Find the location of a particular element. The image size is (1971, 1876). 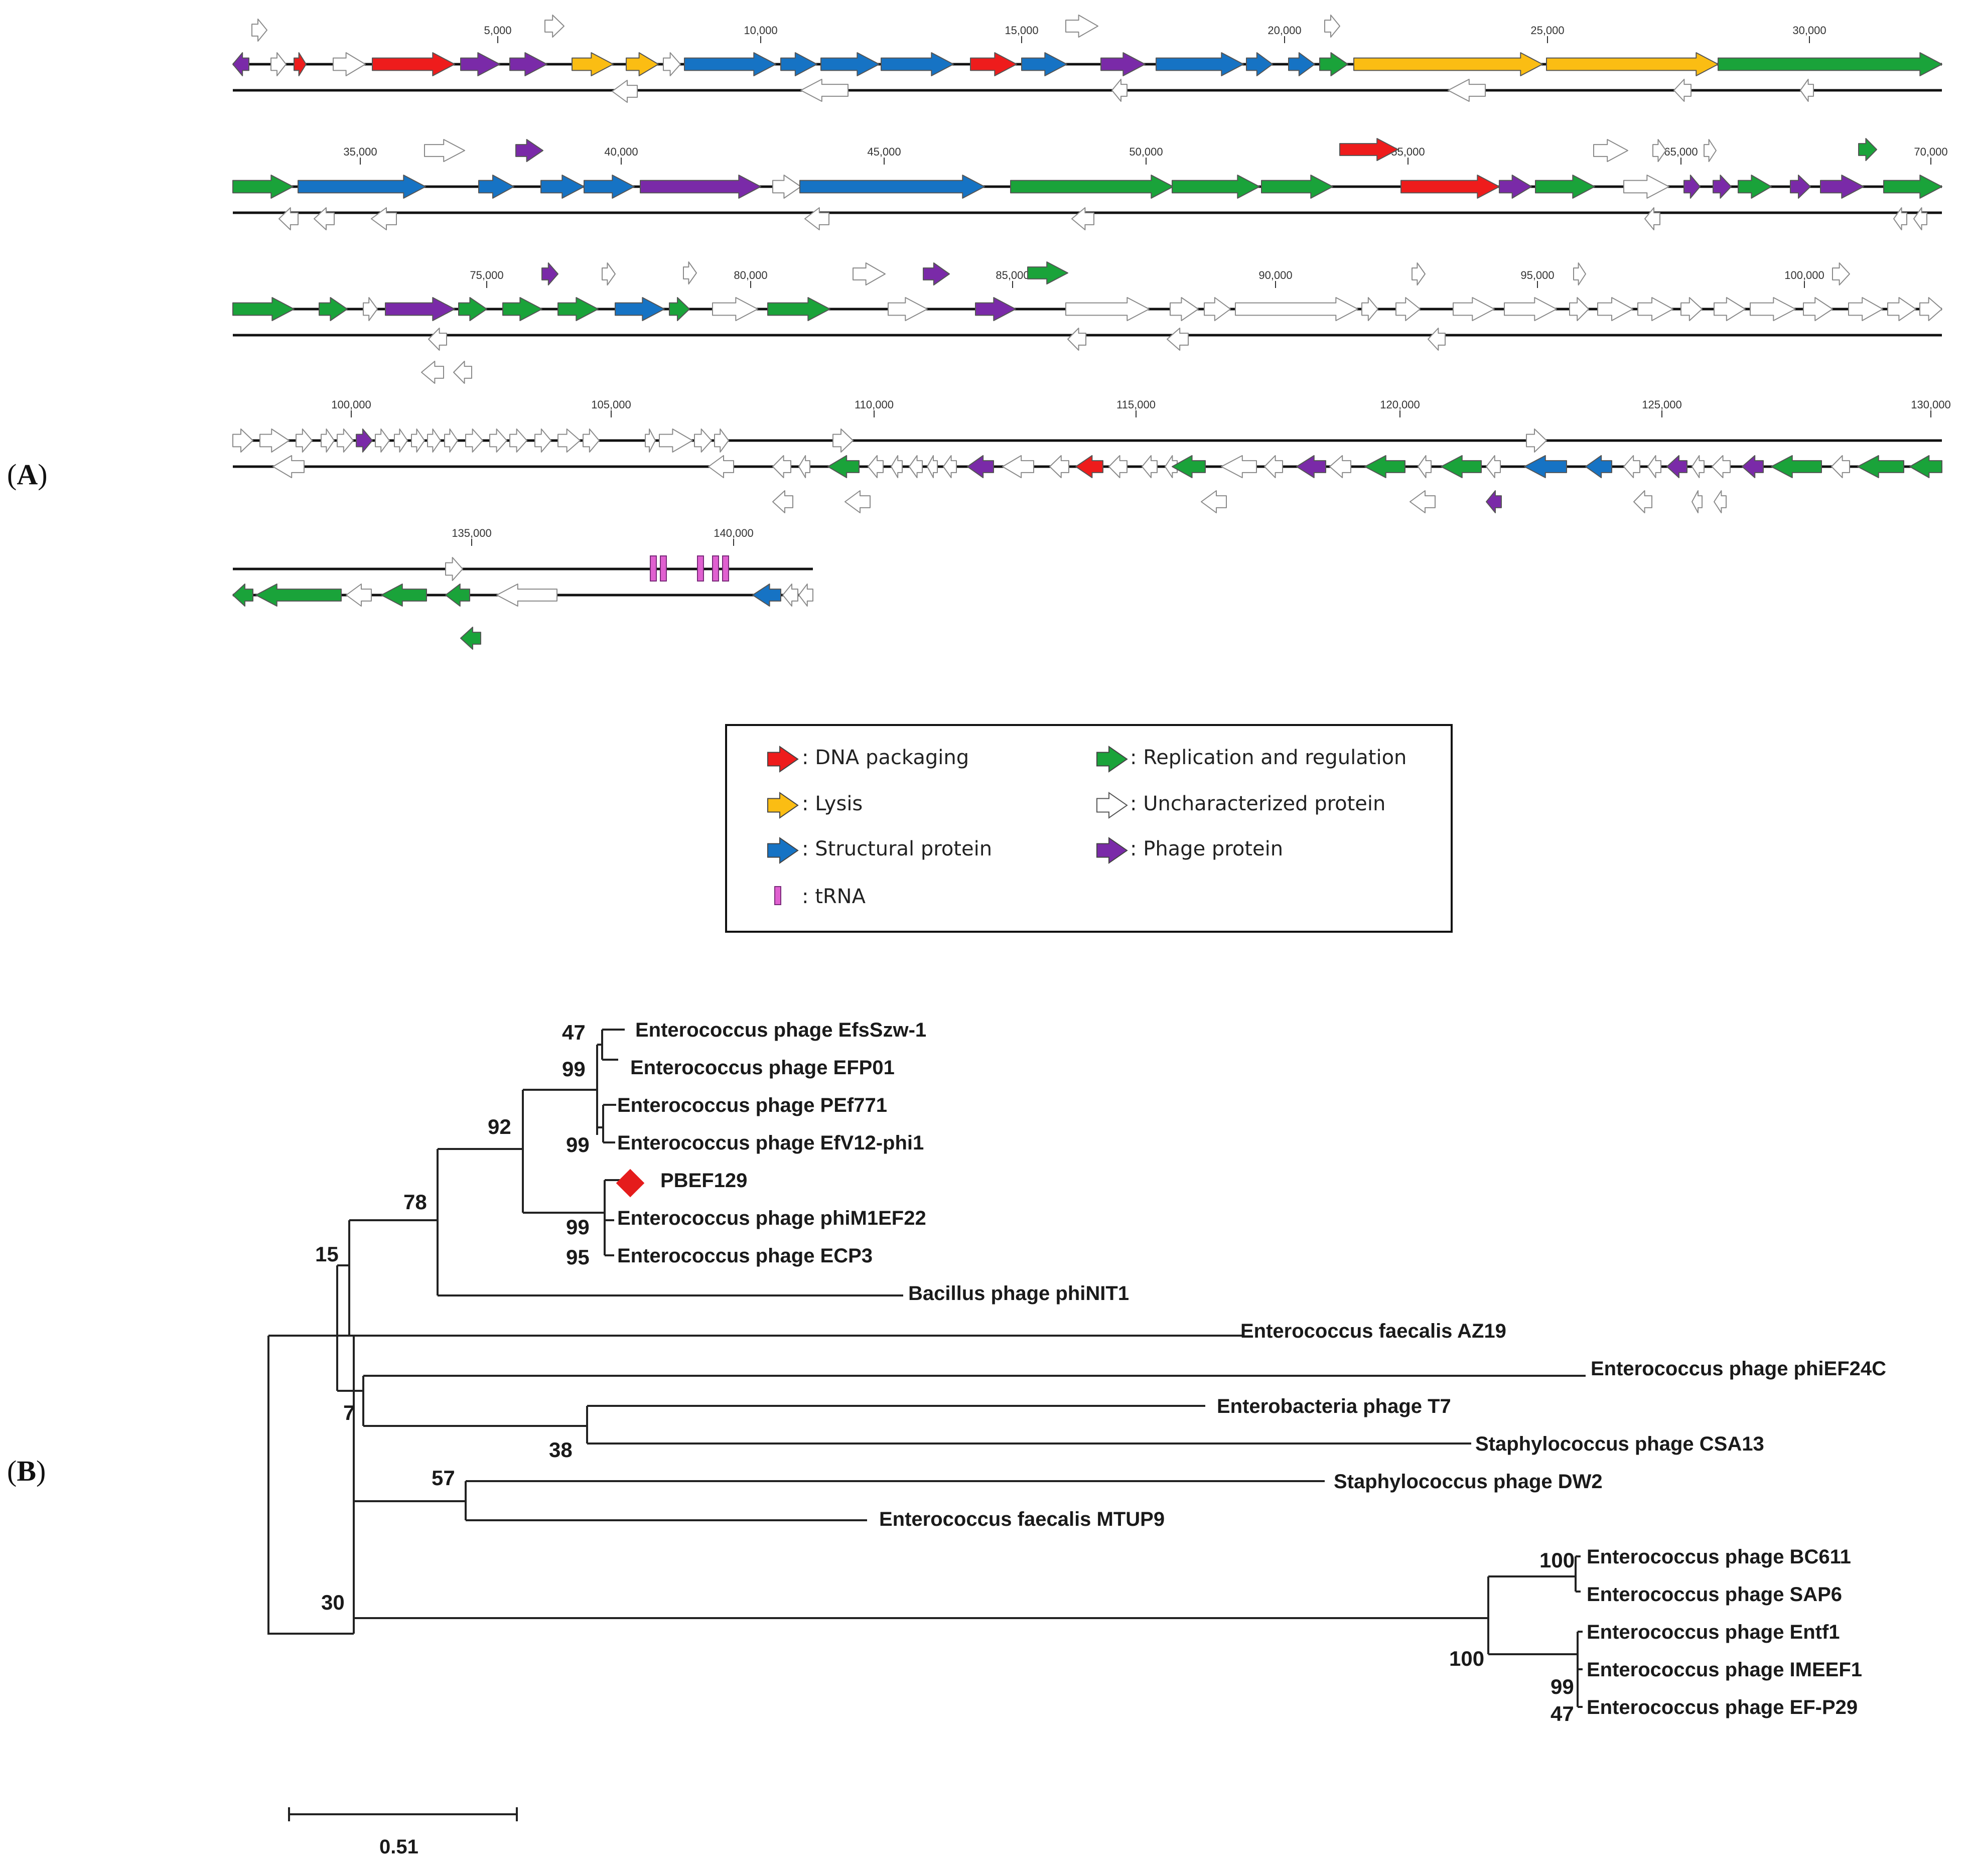

scale-tick-label: 125,000 is located at coordinates (1662, 404).